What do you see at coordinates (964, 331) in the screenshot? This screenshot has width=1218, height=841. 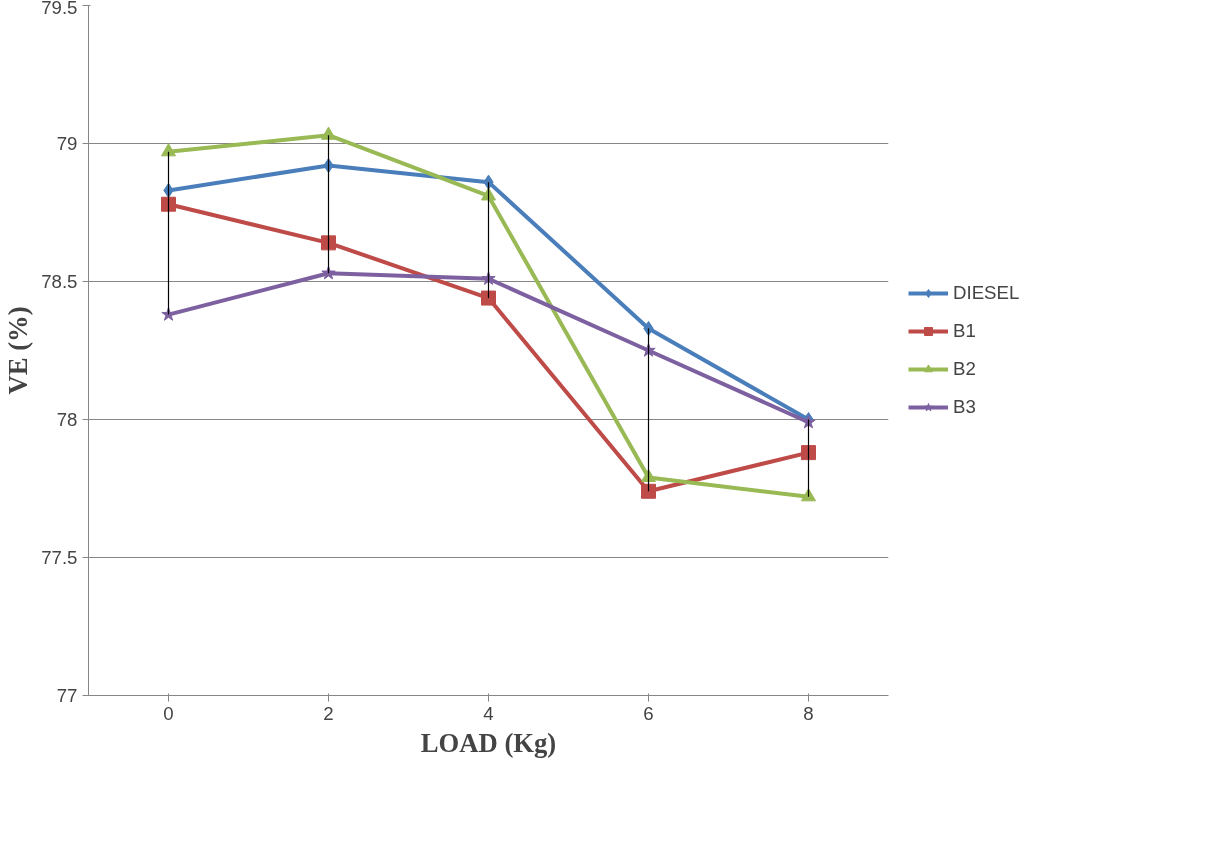 I see `legend-label: B1` at bounding box center [964, 331].